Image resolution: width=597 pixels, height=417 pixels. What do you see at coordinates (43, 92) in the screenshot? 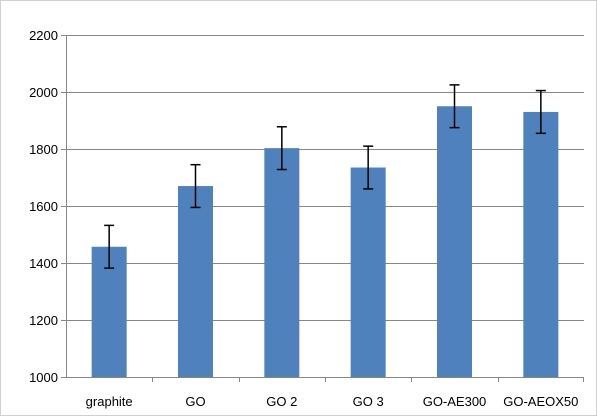
I see `y-tick-label: 2000` at bounding box center [43, 92].